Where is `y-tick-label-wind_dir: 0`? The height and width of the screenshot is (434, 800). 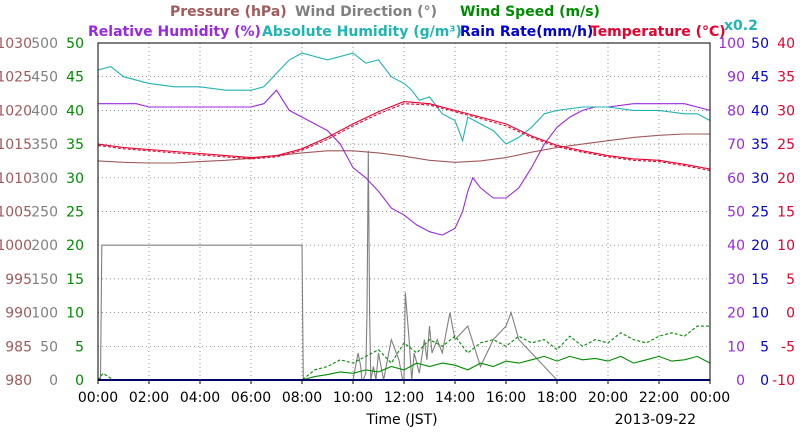
y-tick-label-wind_dir: 0 is located at coordinates (53, 381).